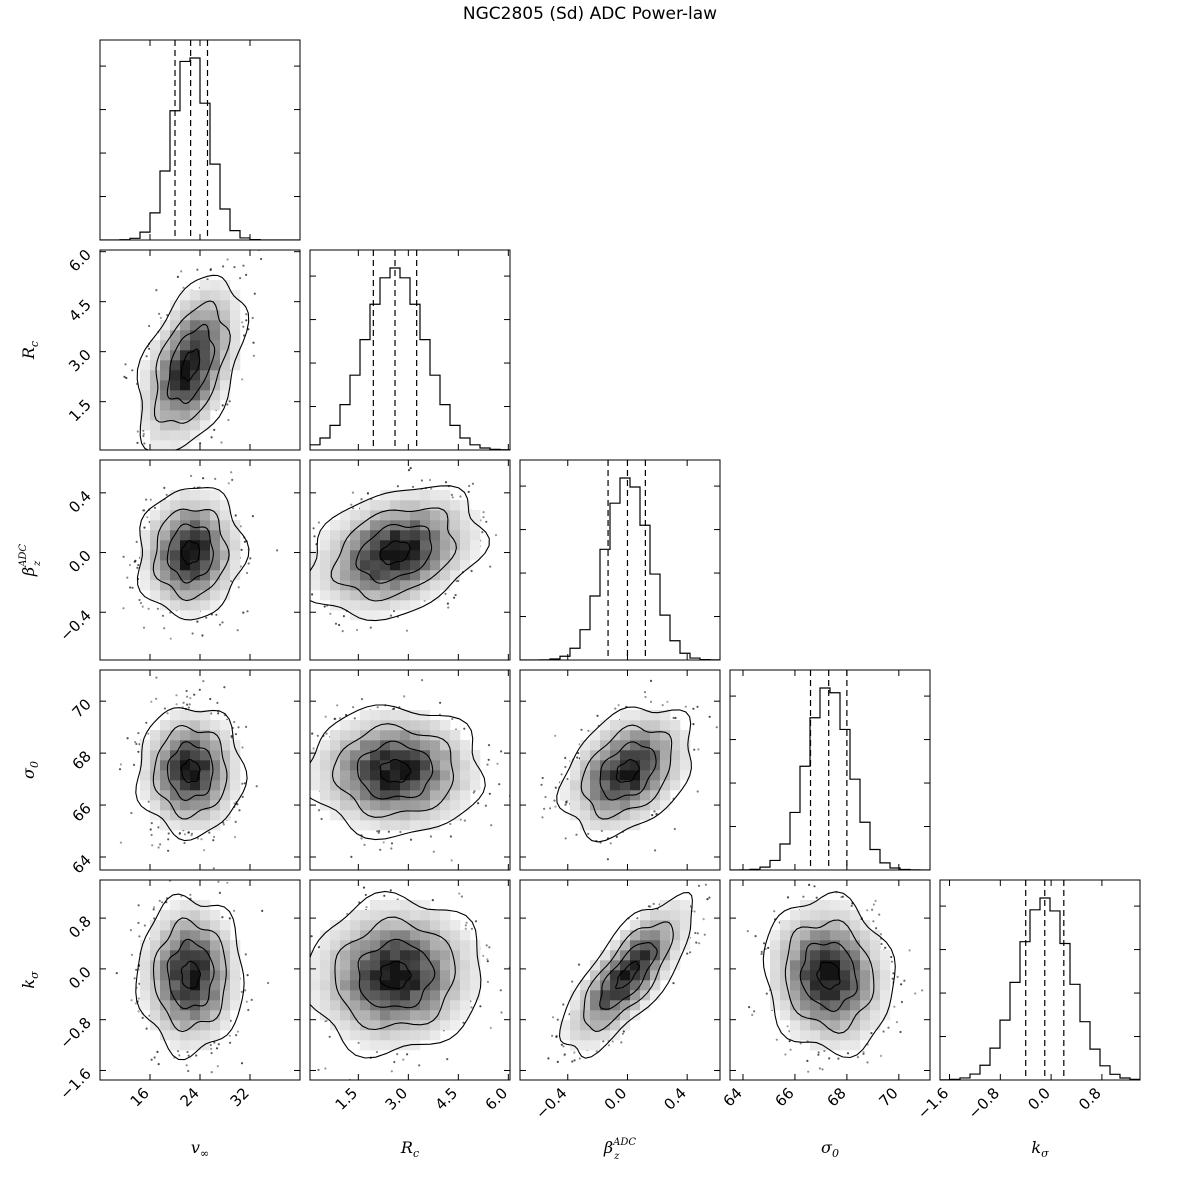 The height and width of the screenshot is (1180, 1180). I want to click on y-tick-label-ksigma-2: 0.0, so click(80, 978).